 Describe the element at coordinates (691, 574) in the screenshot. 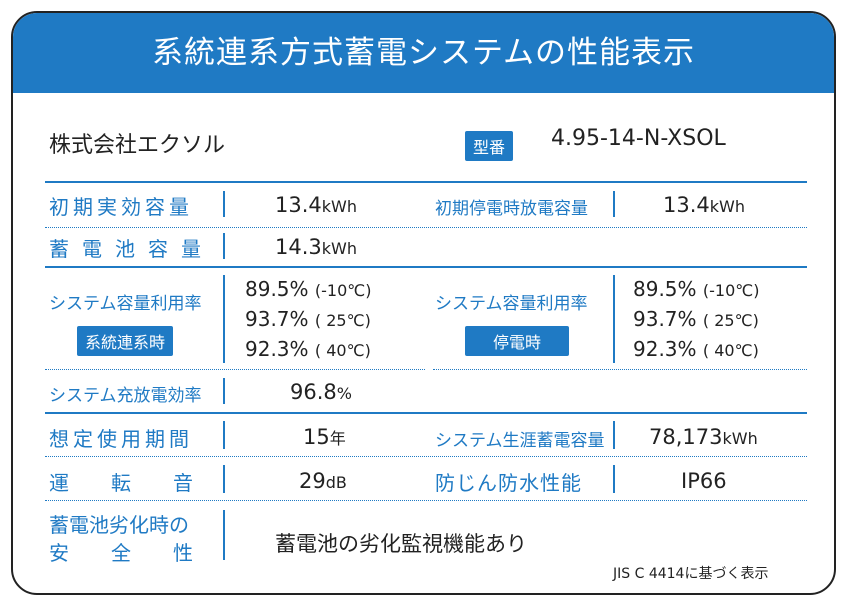

I see `standard-footnote: JIS C 4414に基づく表示` at that location.